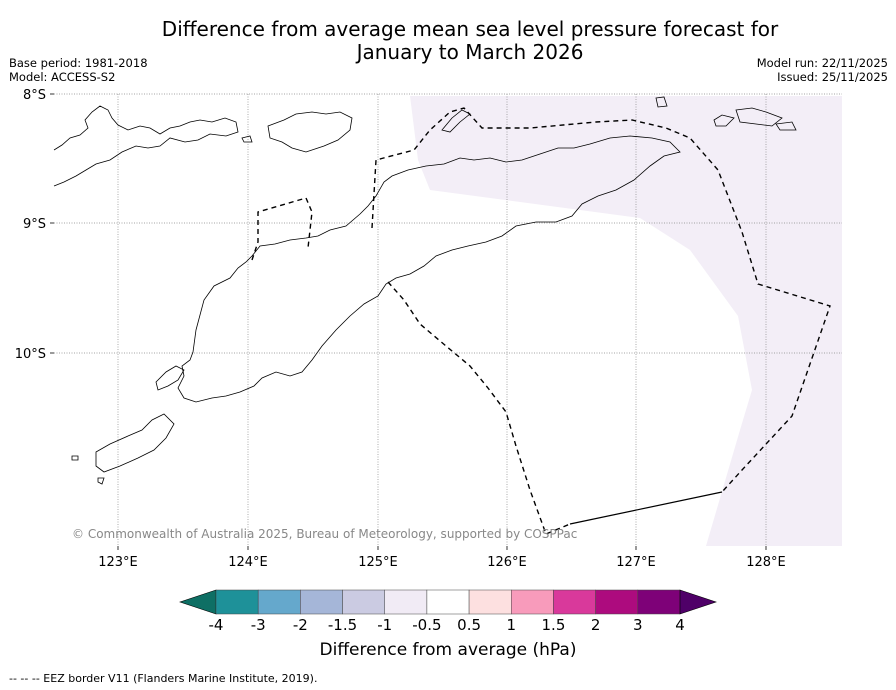  Describe the element at coordinates (479, 408) in the screenshot. I see `eez-border-south` at that location.